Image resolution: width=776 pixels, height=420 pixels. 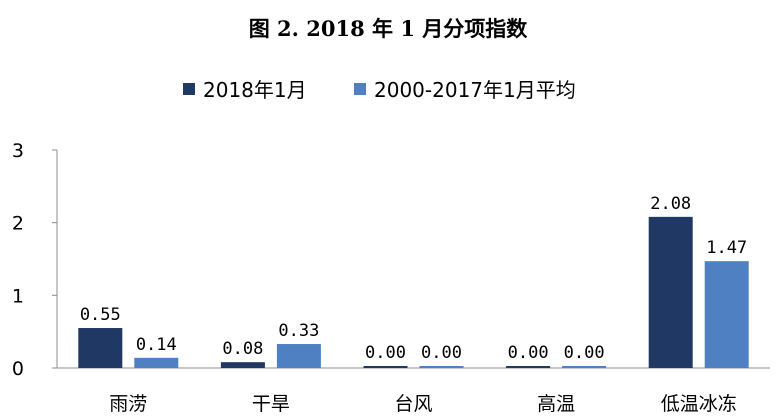 What do you see at coordinates (156, 345) in the screenshot?
I see `data-label: 0.14` at bounding box center [156, 345].